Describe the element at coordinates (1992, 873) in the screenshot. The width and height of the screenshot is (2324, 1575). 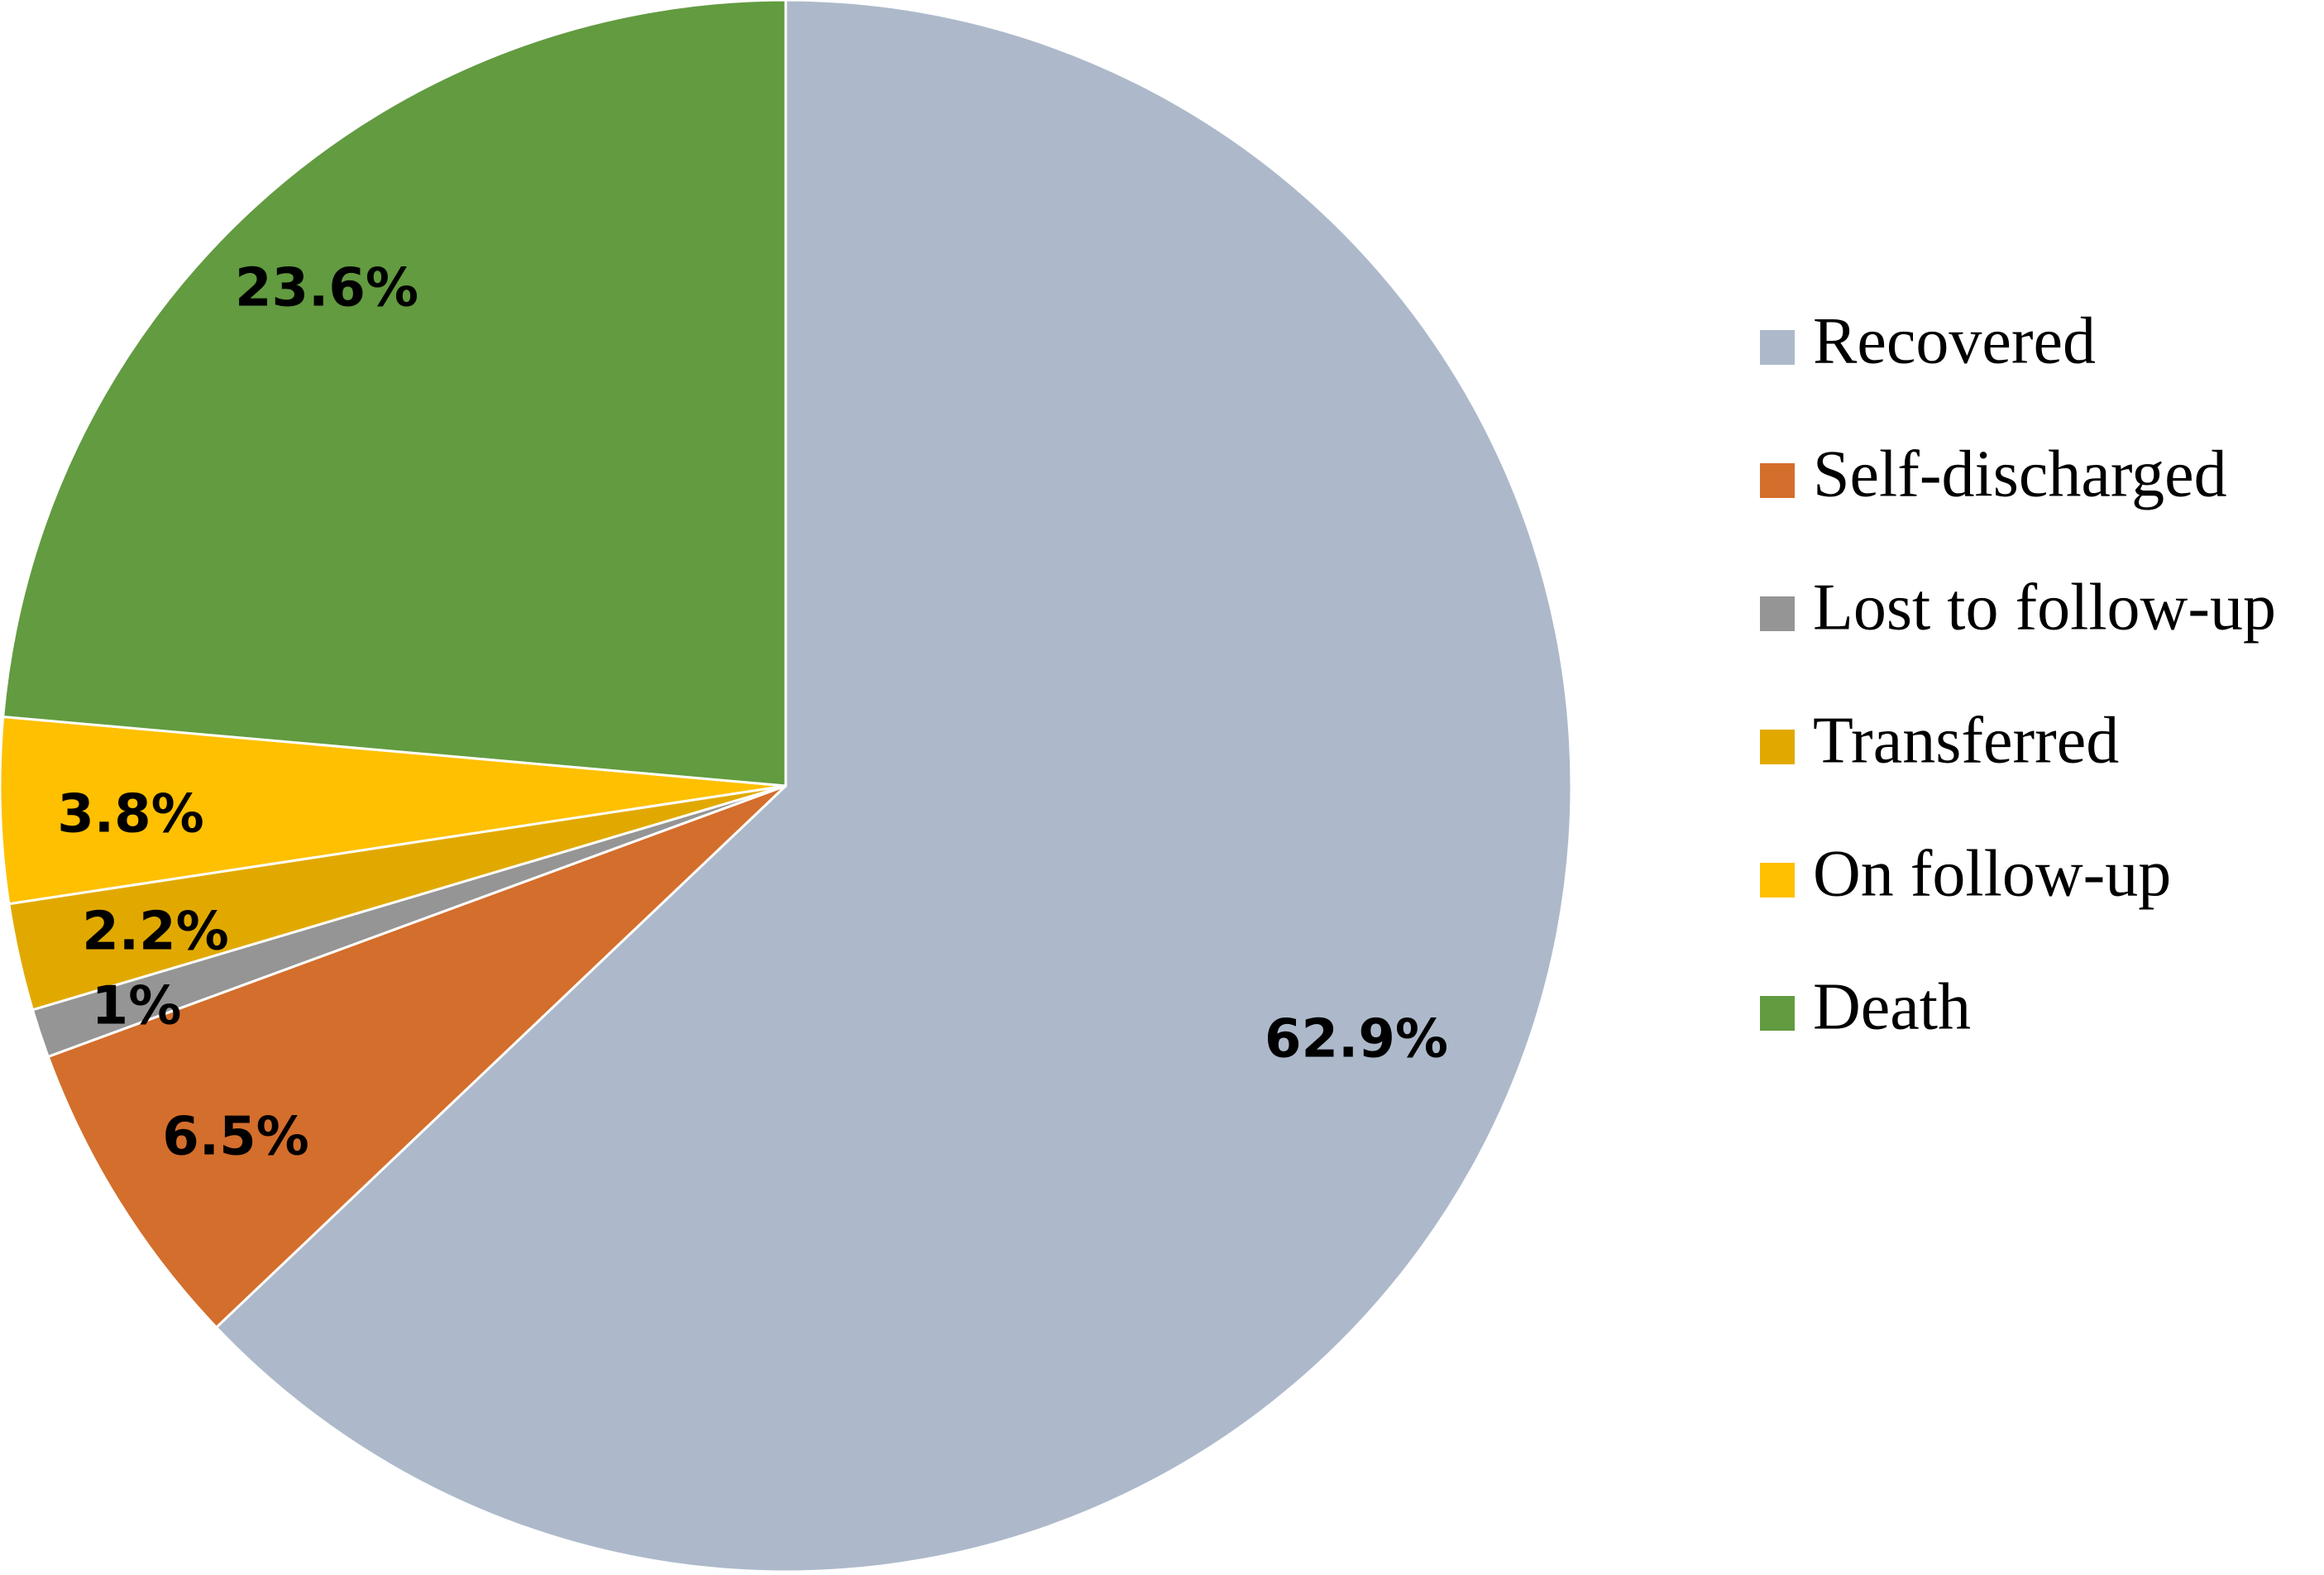
I see `legend-label-on-follow-up: On follow-up` at that location.